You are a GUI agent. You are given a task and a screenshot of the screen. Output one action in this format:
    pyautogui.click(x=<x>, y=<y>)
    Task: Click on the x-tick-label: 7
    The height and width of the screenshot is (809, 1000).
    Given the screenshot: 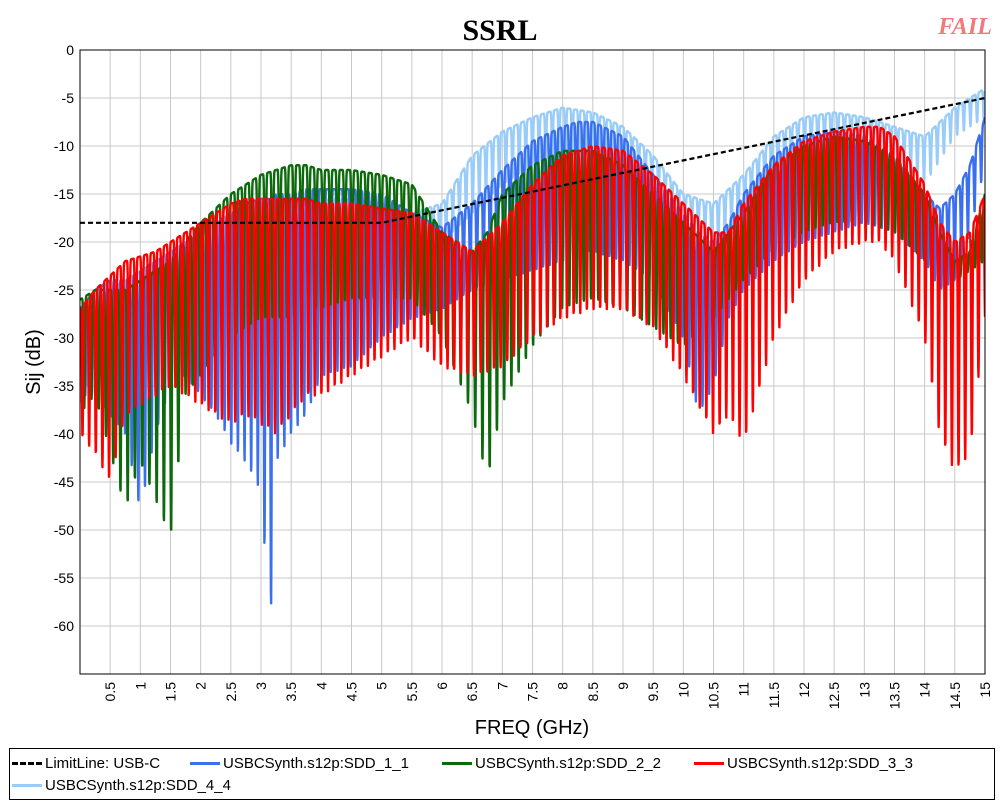 What is the action you would take?
    pyautogui.click(x=502, y=686)
    